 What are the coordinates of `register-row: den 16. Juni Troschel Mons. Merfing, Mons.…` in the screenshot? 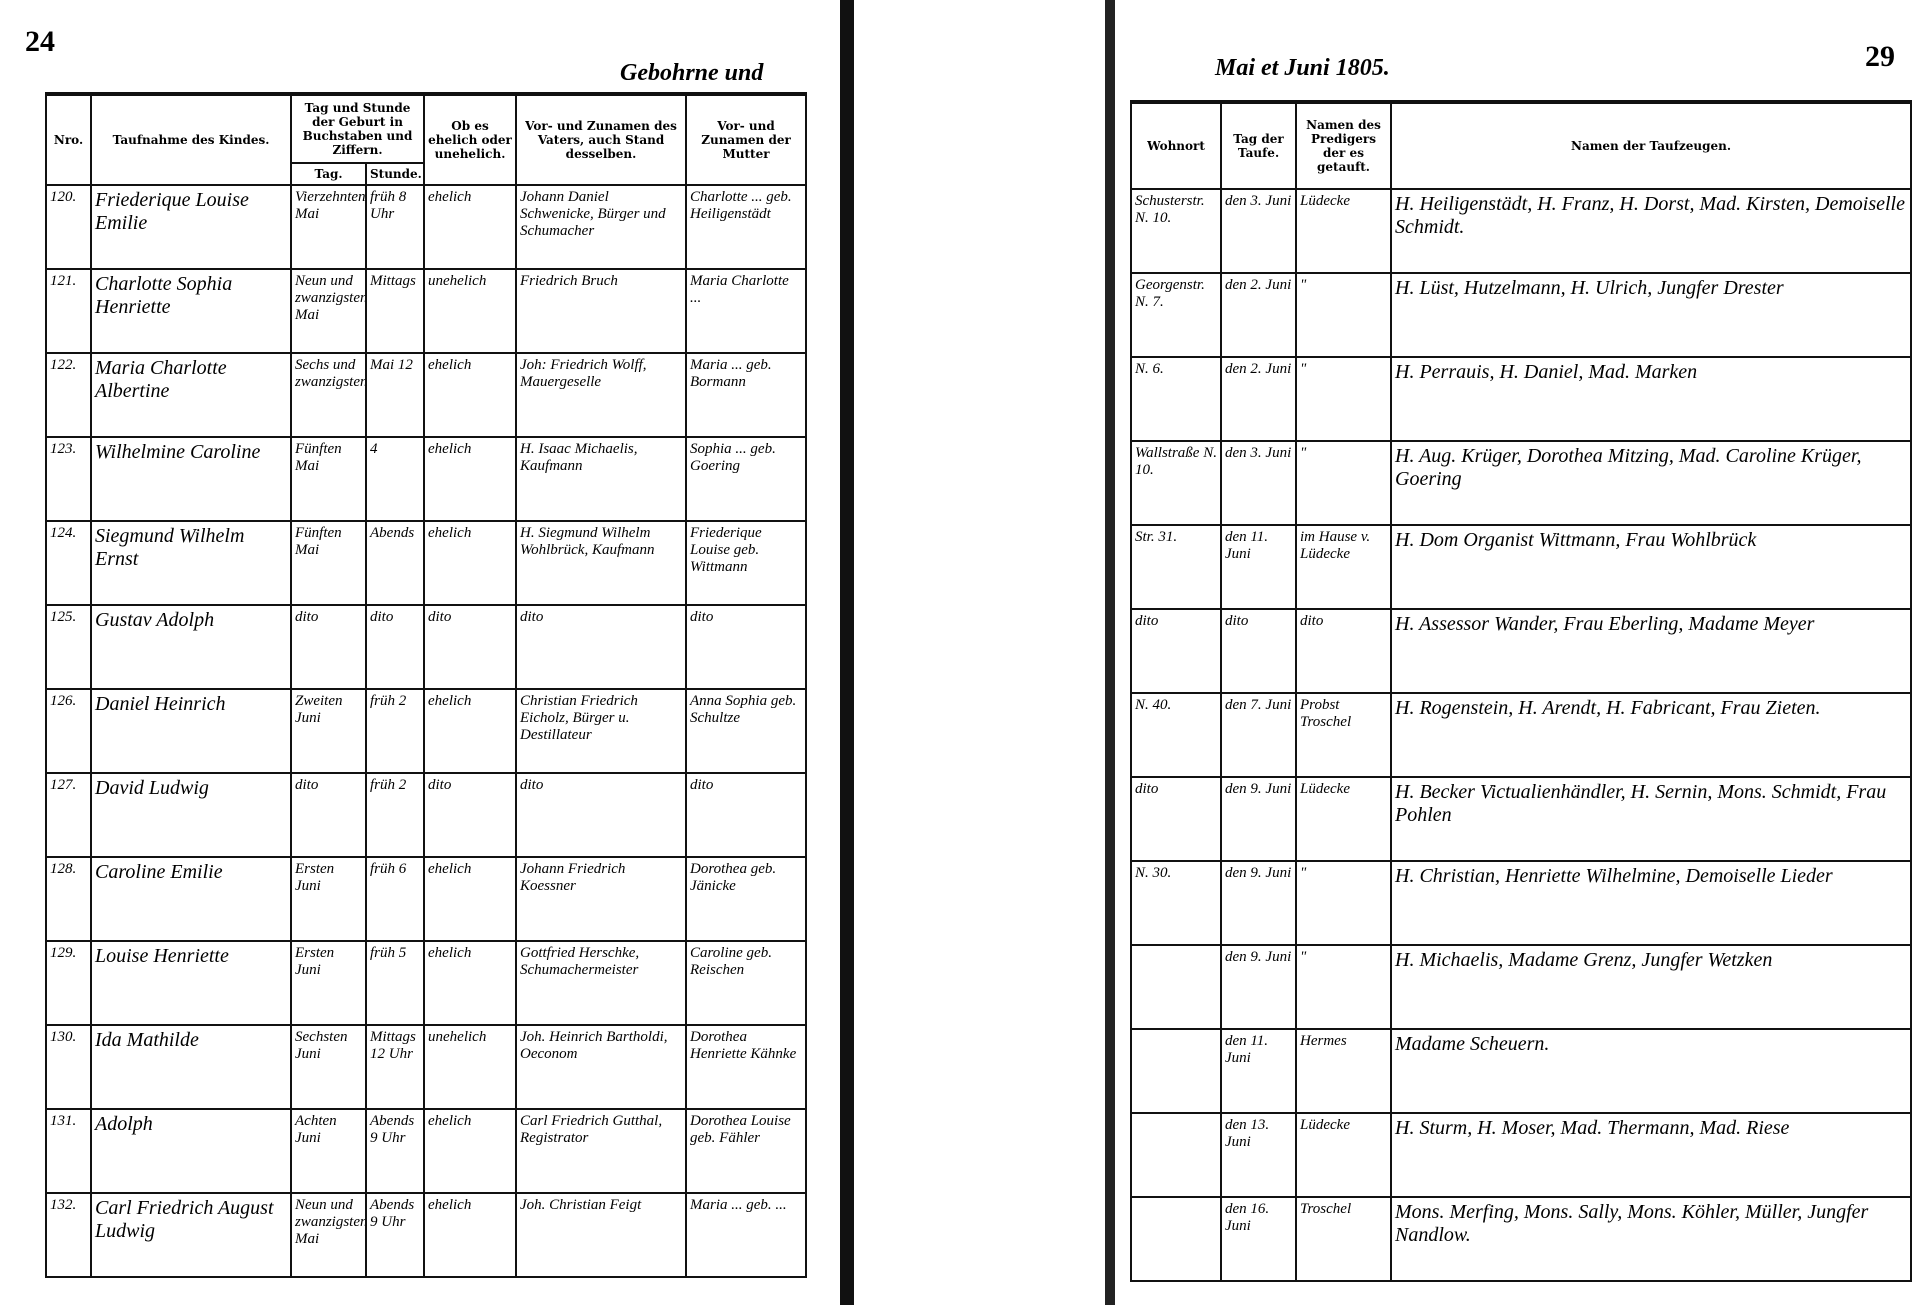 It's located at (1521, 1239).